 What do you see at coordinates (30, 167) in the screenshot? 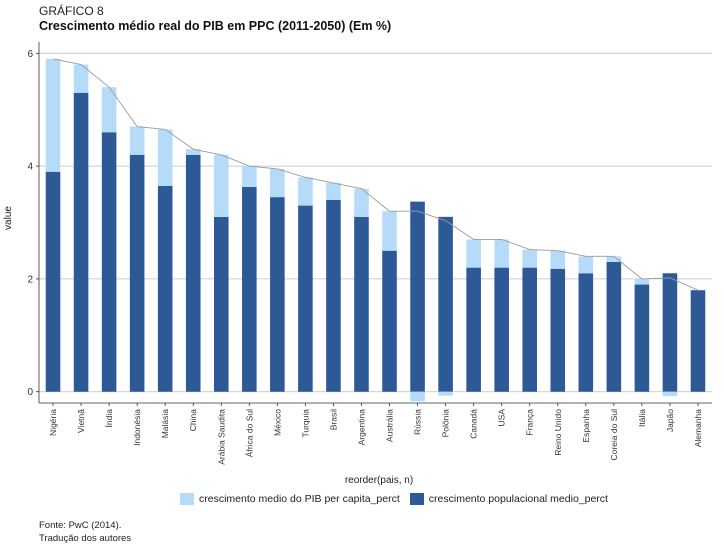
I see `y-tick-label: 4` at bounding box center [30, 167].